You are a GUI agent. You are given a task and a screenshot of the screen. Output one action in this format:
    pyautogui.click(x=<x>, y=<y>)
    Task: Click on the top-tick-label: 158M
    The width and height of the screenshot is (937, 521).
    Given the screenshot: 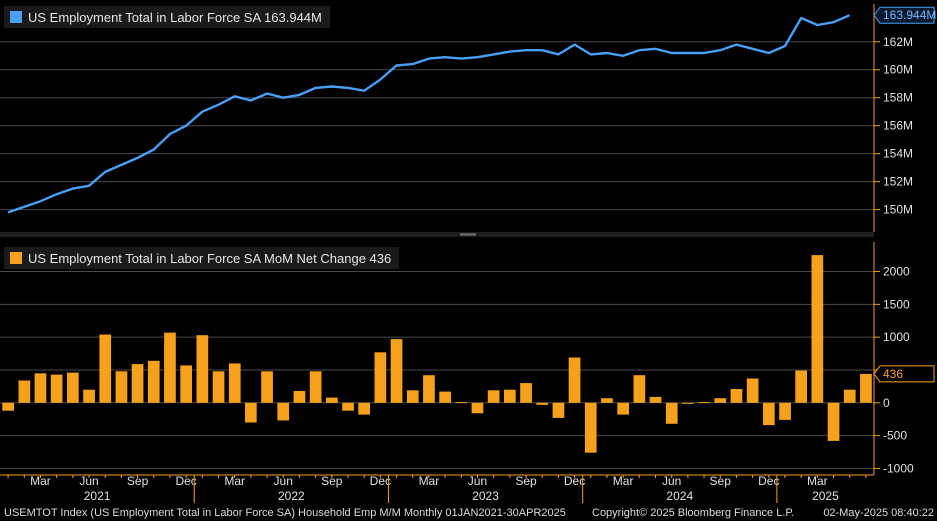 What is the action you would take?
    pyautogui.click(x=898, y=98)
    